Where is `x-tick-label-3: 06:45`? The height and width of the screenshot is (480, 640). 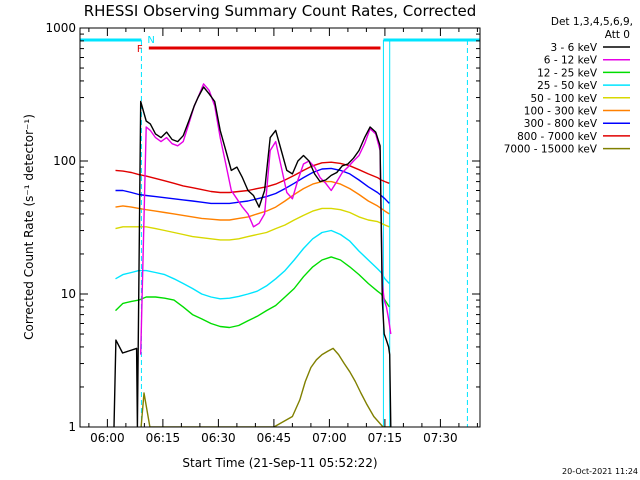 x-tick-label-3: 06:45 is located at coordinates (274, 438).